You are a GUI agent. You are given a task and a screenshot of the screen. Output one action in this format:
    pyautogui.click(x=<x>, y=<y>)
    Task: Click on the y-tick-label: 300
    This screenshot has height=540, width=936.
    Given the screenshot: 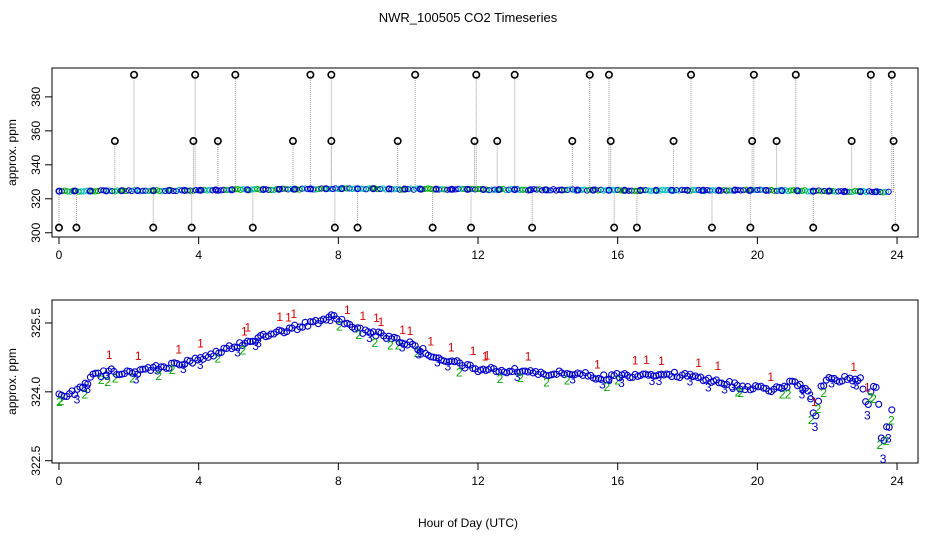 What is the action you would take?
    pyautogui.click(x=36, y=232)
    